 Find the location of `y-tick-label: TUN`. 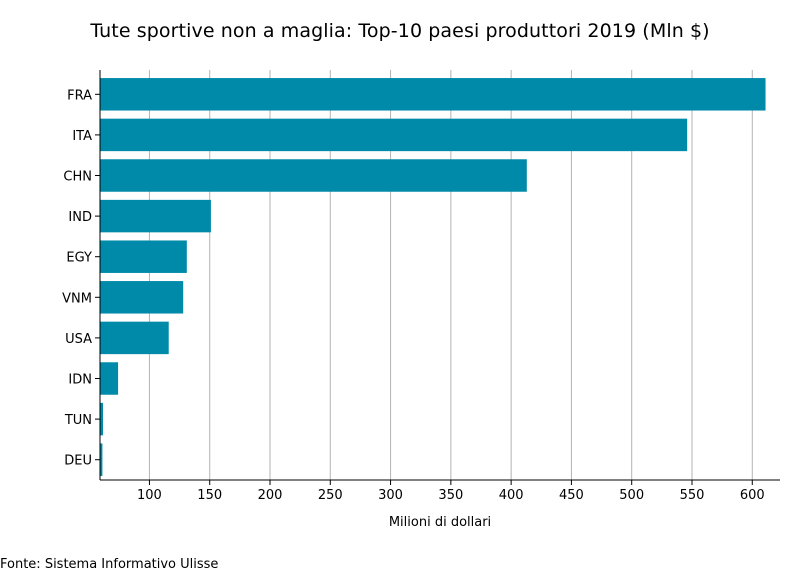

y-tick-label: TUN is located at coordinates (78, 420).